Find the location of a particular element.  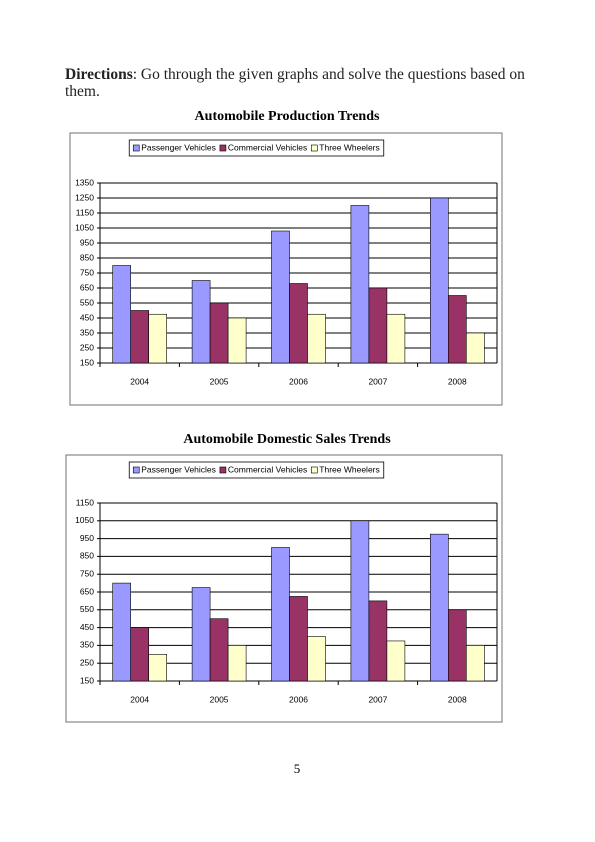

chart-title: Automobile Domestic Sales Trends is located at coordinates (287, 439).